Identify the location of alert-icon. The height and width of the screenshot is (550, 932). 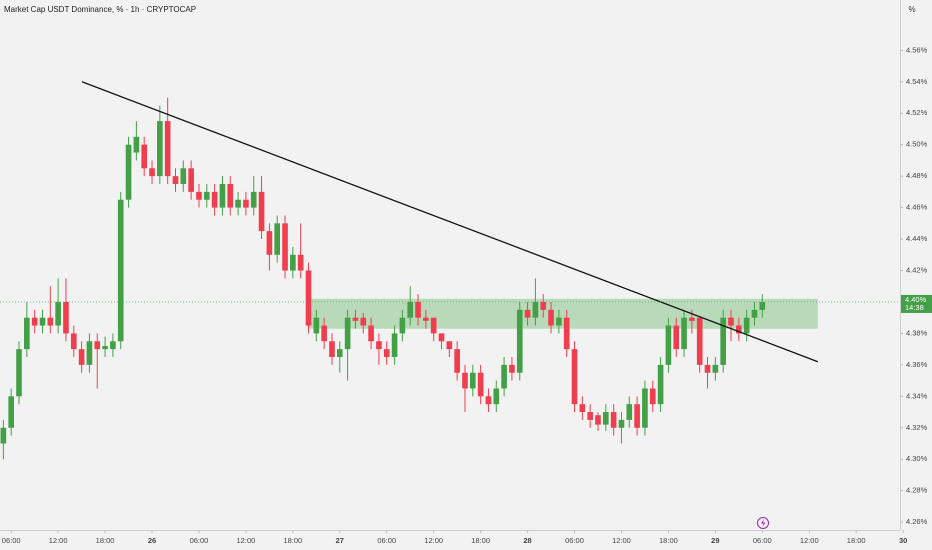
(763, 523).